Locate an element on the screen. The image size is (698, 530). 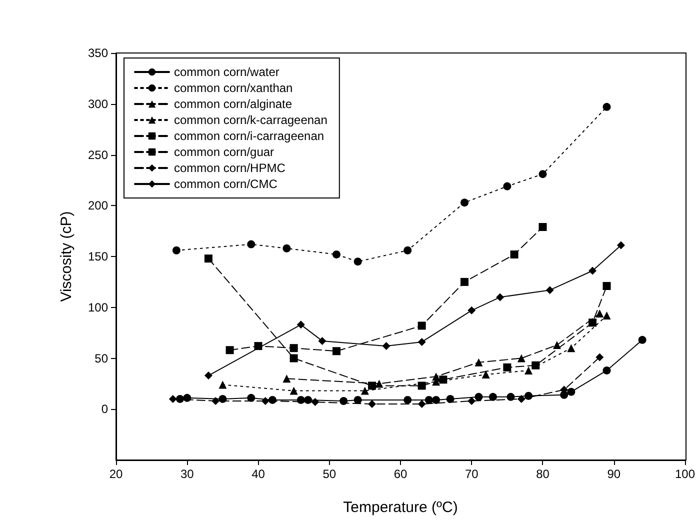
x-tick-label: 60 is located at coordinates (401, 474).